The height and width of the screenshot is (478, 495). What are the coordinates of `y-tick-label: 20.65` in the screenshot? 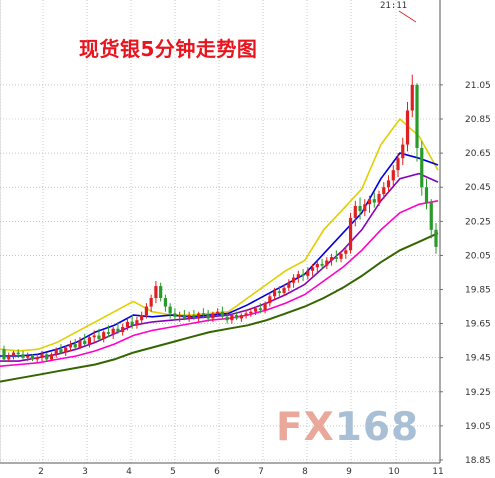 It's located at (478, 154).